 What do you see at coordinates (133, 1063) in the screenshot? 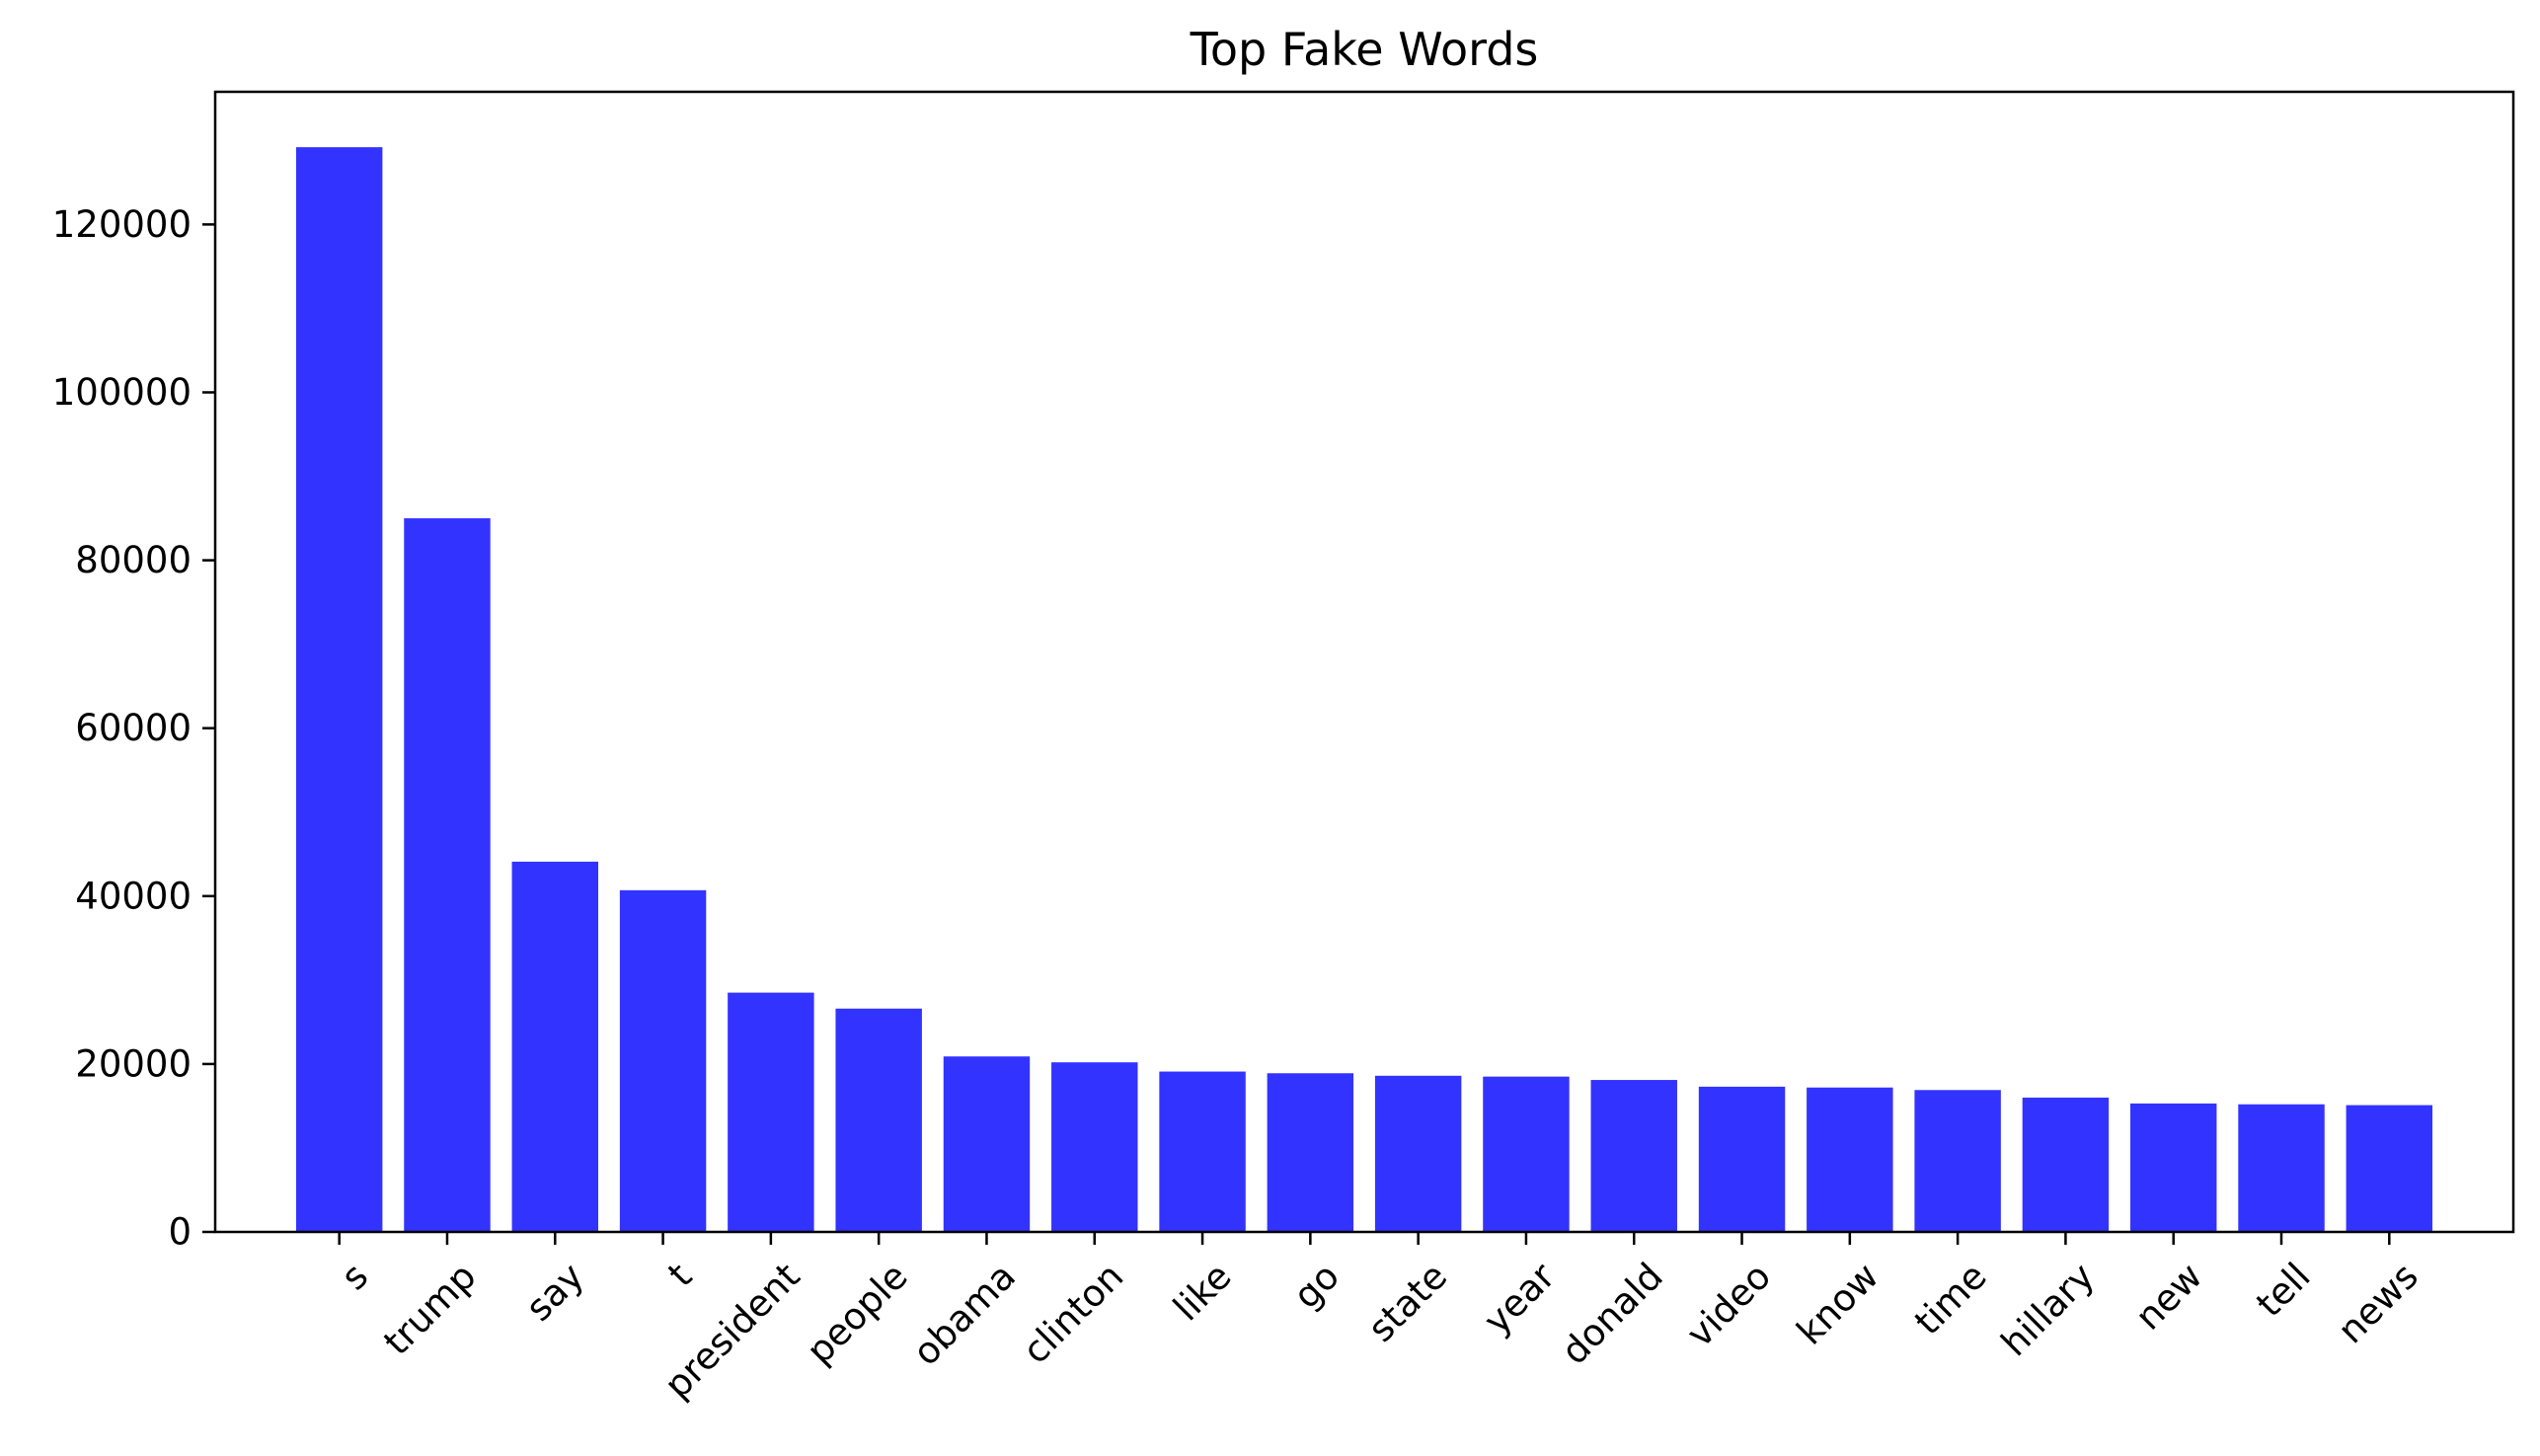
I see `y-tick-label: 20000` at bounding box center [133, 1063].